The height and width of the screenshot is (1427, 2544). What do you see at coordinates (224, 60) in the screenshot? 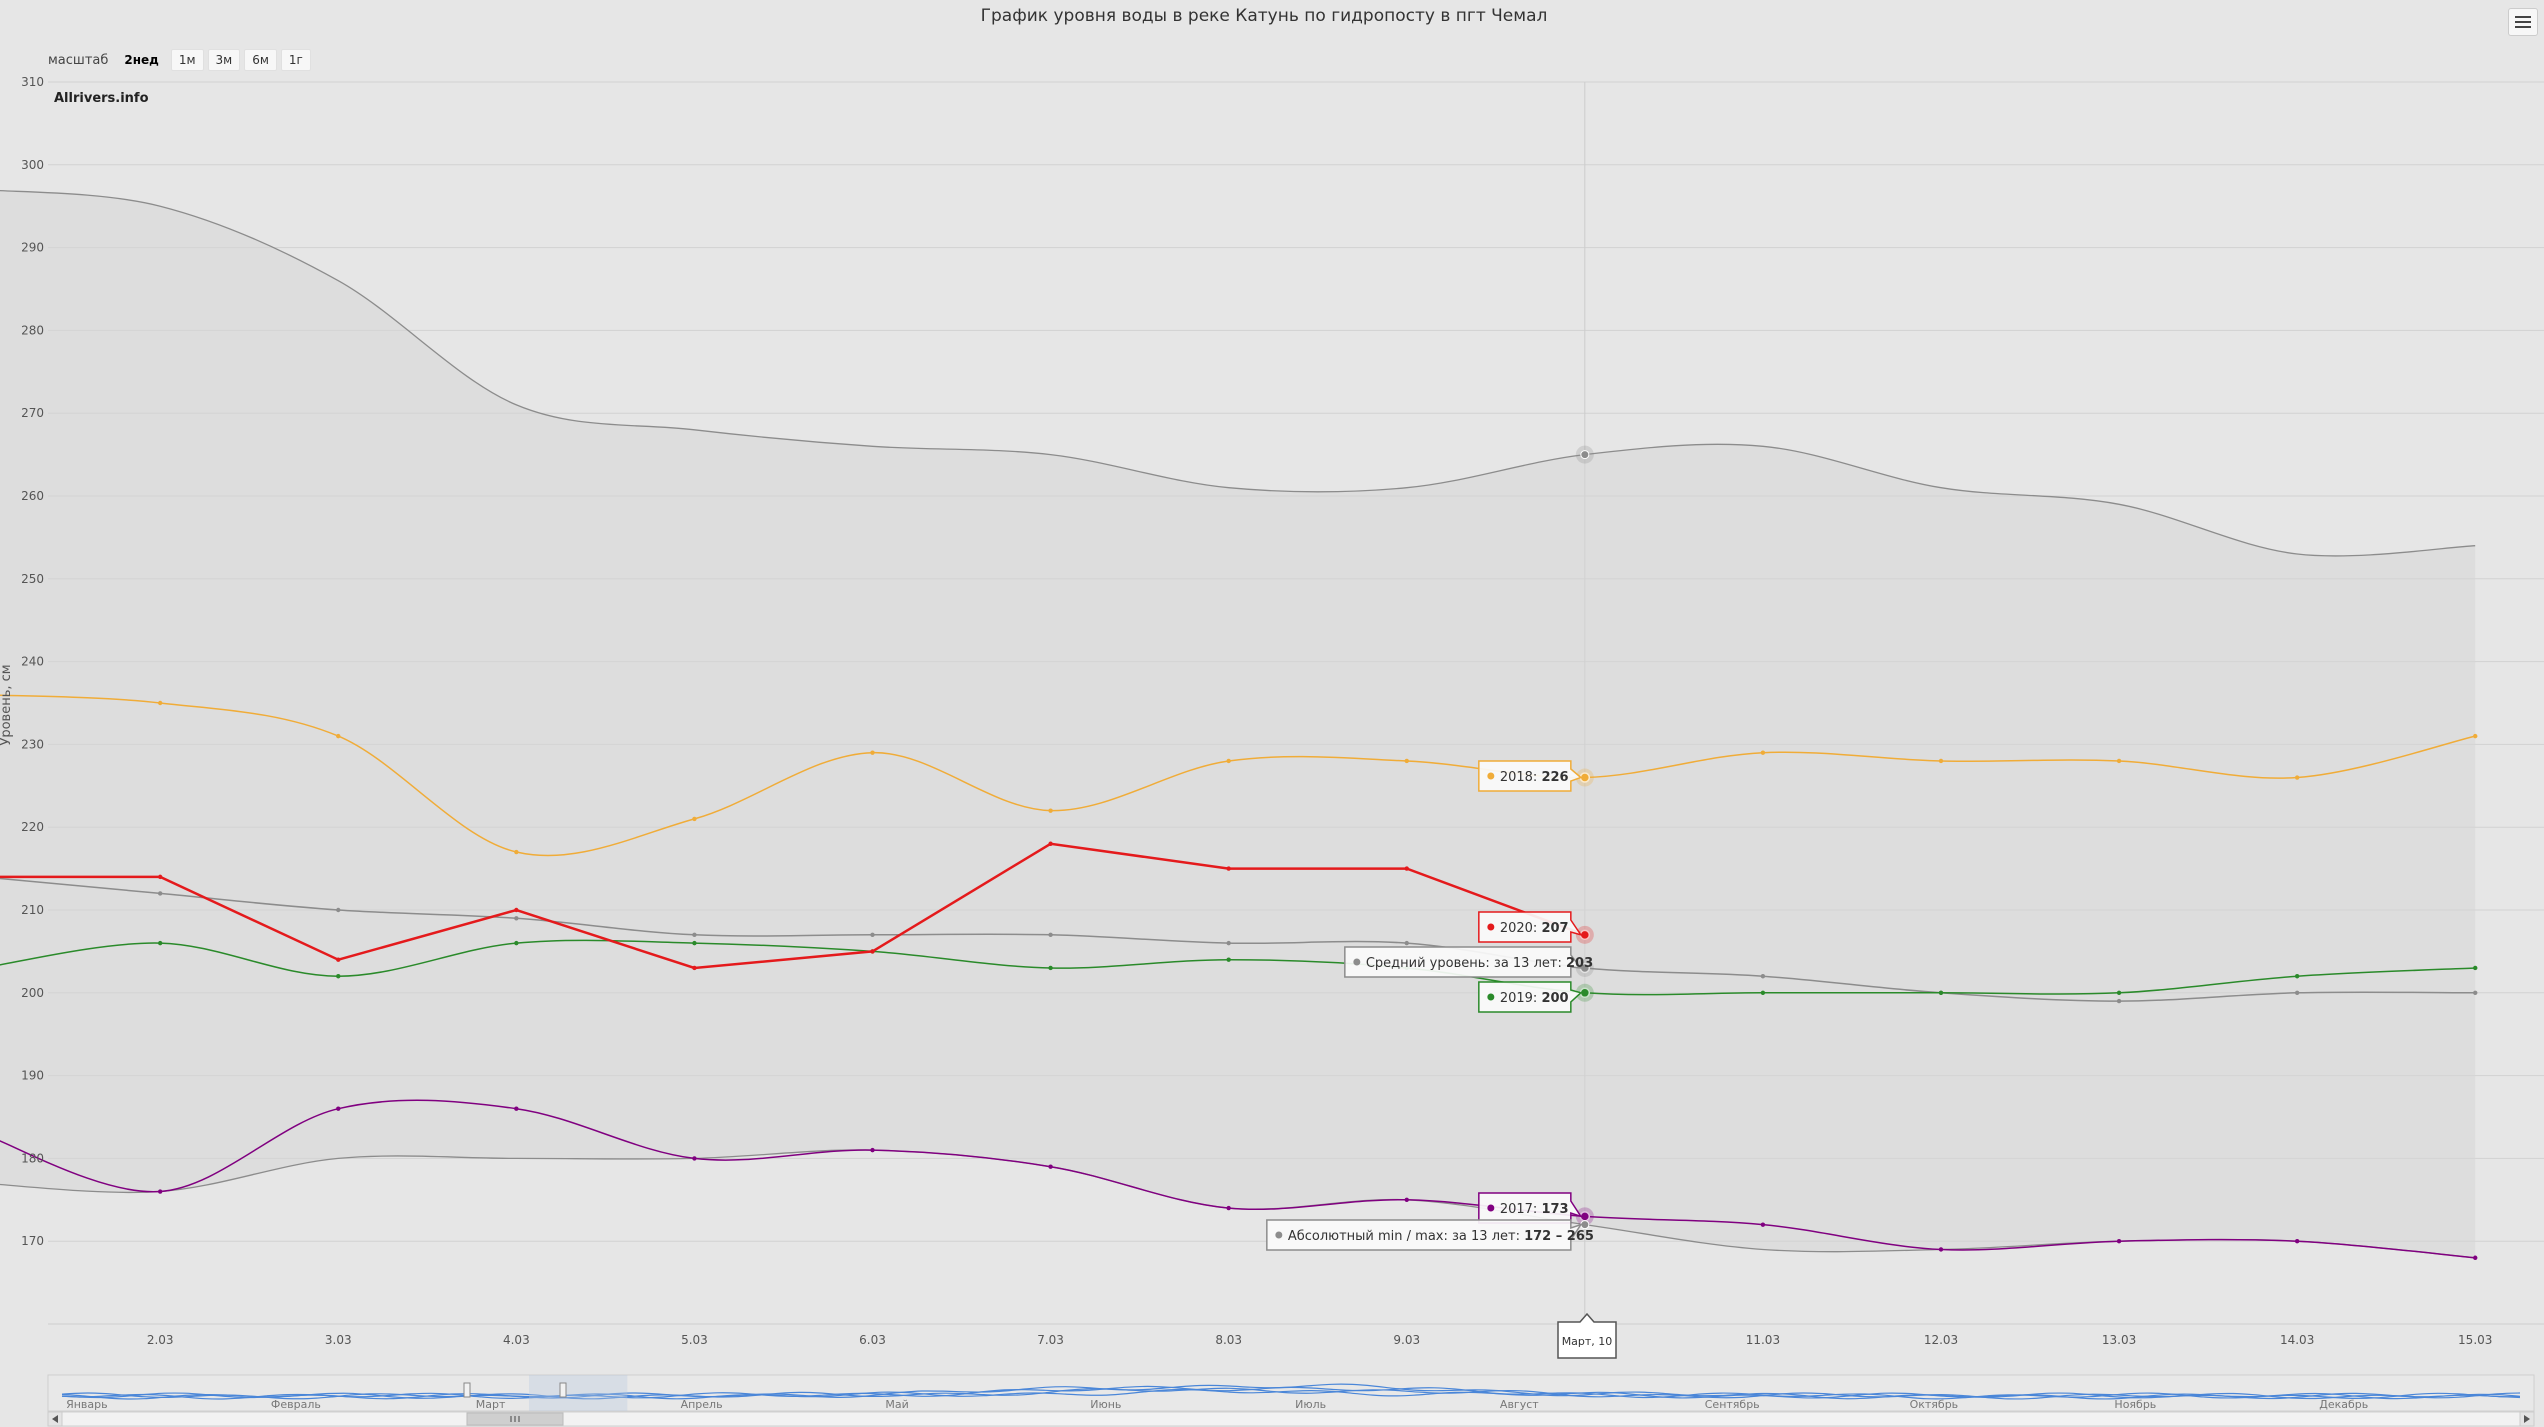
I see `zoom-button-3m: 3м` at bounding box center [224, 60].